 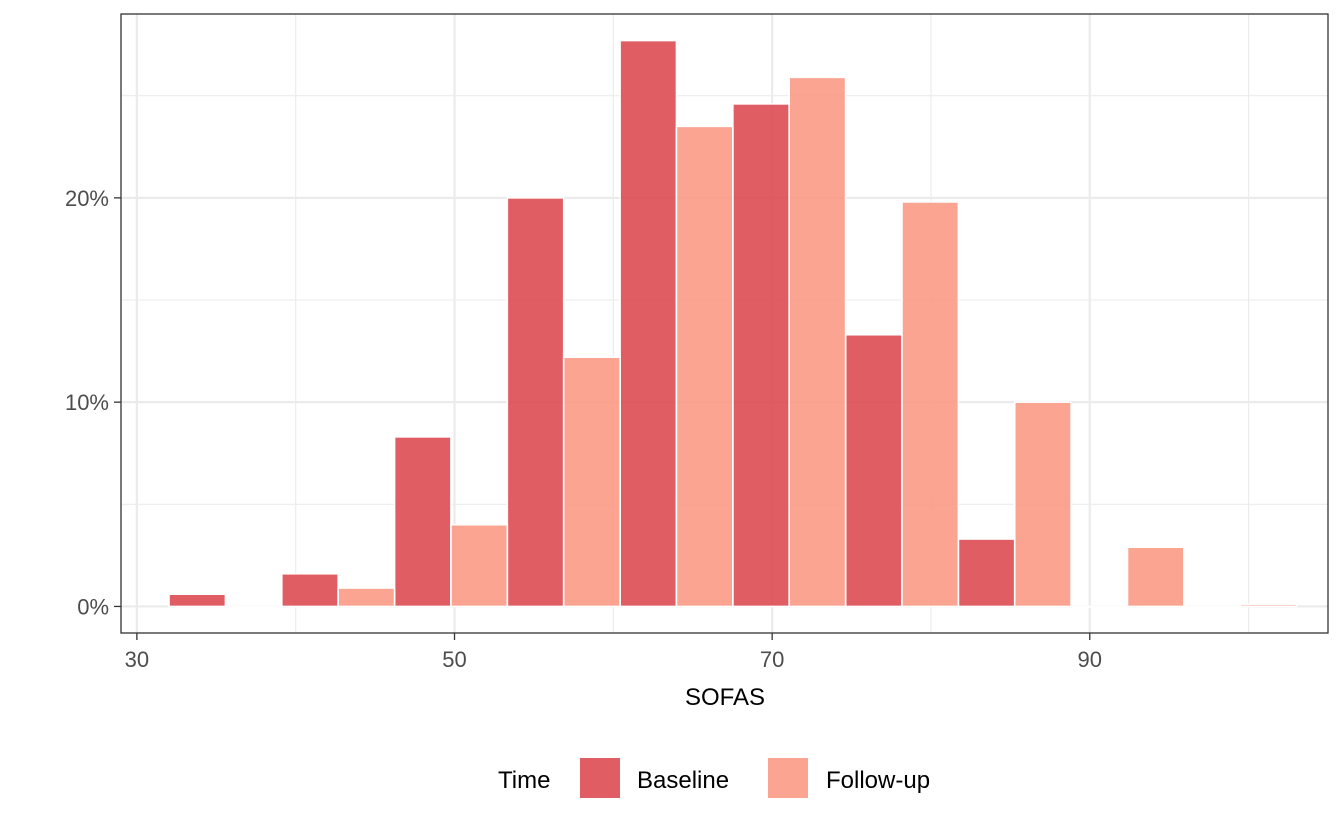 What do you see at coordinates (600, 778) in the screenshot?
I see `legend-key-baseline` at bounding box center [600, 778].